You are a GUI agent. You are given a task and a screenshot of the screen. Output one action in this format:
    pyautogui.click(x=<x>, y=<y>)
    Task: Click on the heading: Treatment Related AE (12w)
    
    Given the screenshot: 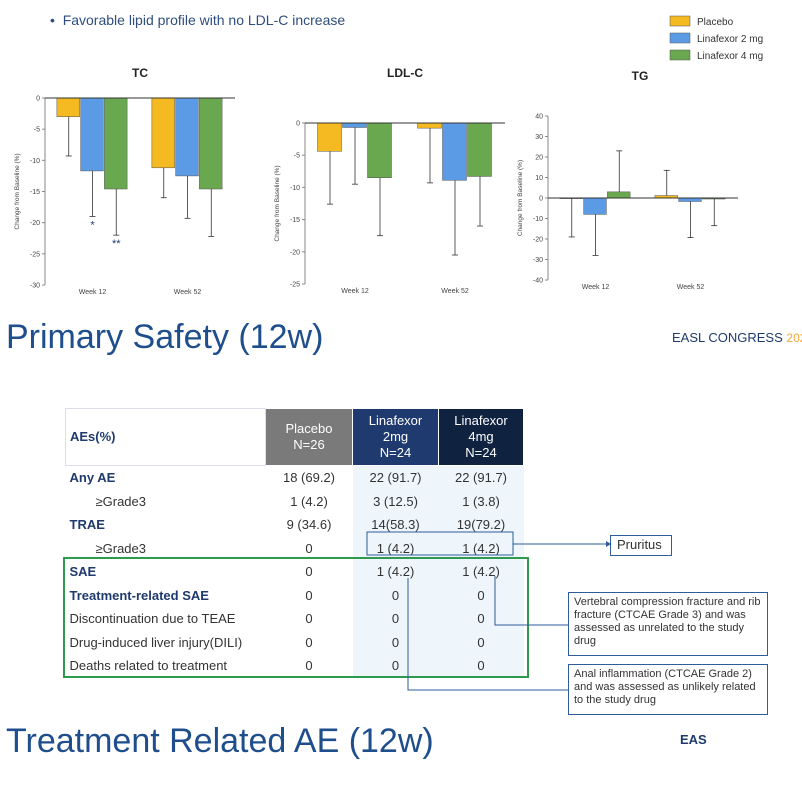 What is the action you would take?
    pyautogui.click(x=220, y=741)
    